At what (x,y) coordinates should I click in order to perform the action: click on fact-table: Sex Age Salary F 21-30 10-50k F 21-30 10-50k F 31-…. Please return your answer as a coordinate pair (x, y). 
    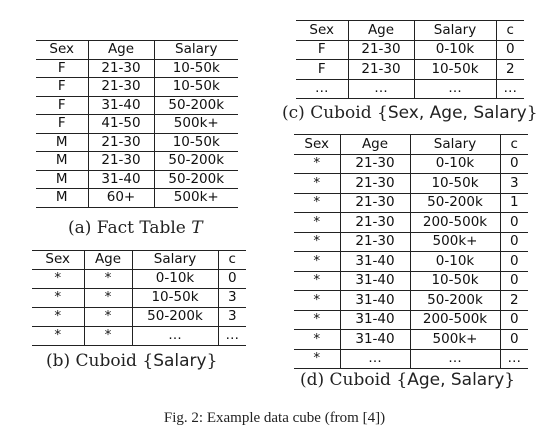
    Looking at the image, I should click on (137, 124).